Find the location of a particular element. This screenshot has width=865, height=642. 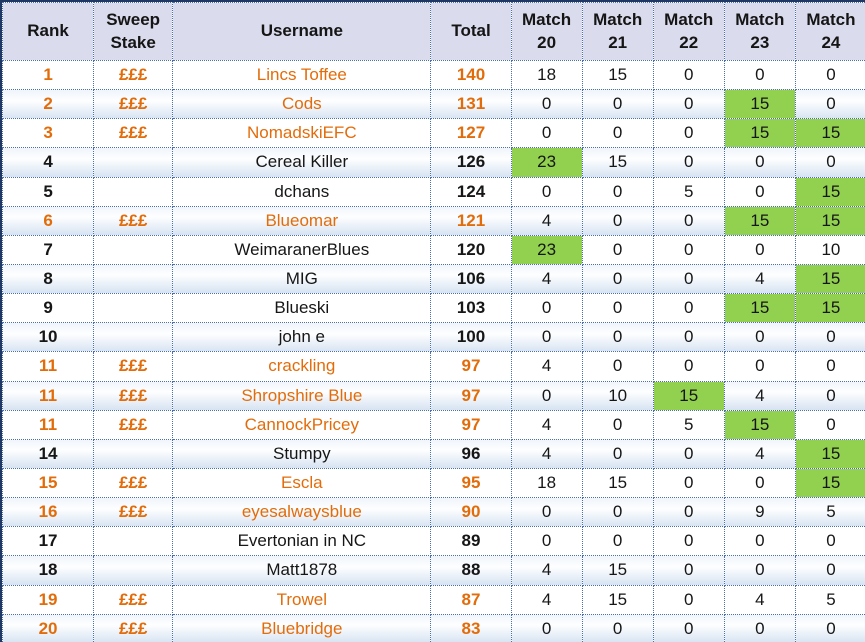

header-sublabel: 22 is located at coordinates (689, 42).